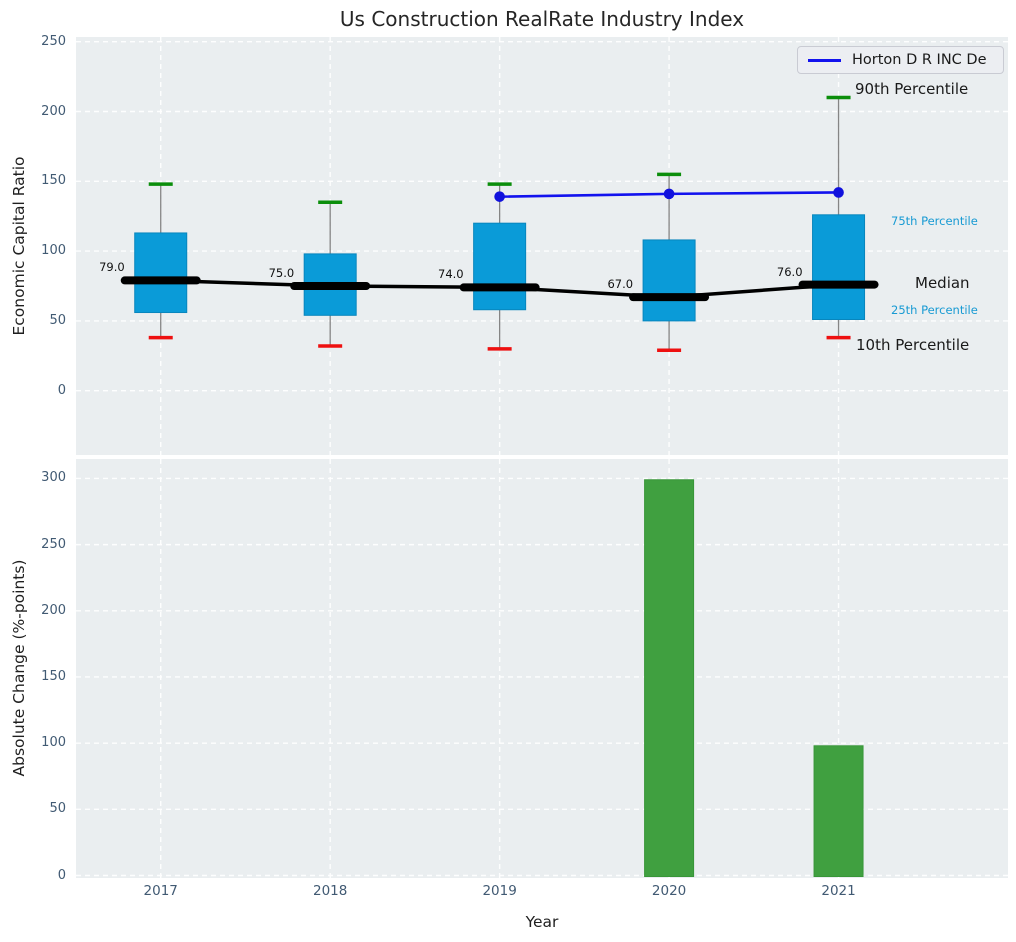 Image resolution: width=1016 pixels, height=942 pixels. Describe the element at coordinates (451, 274) in the screenshot. I see `median-value-label-2019: 74.0` at that location.